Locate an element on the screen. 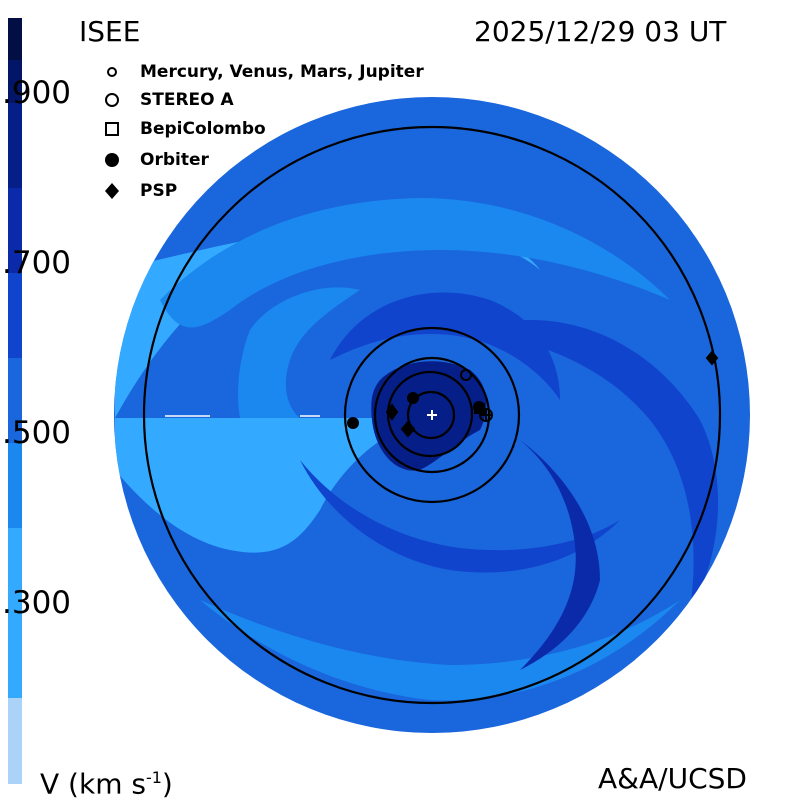 The height and width of the screenshot is (800, 800). unit-exponent: -1 is located at coordinates (153, 777).